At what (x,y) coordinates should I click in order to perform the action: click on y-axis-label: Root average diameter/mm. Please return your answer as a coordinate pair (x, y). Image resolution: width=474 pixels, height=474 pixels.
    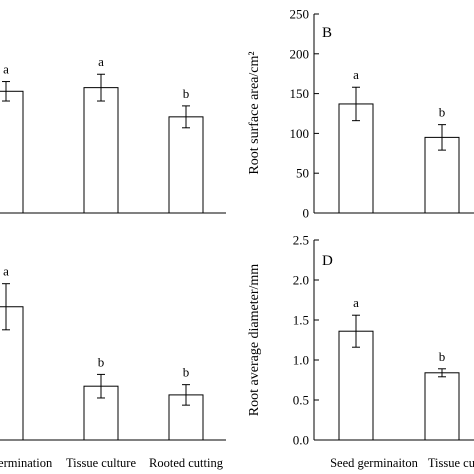
    Looking at the image, I should click on (254, 340).